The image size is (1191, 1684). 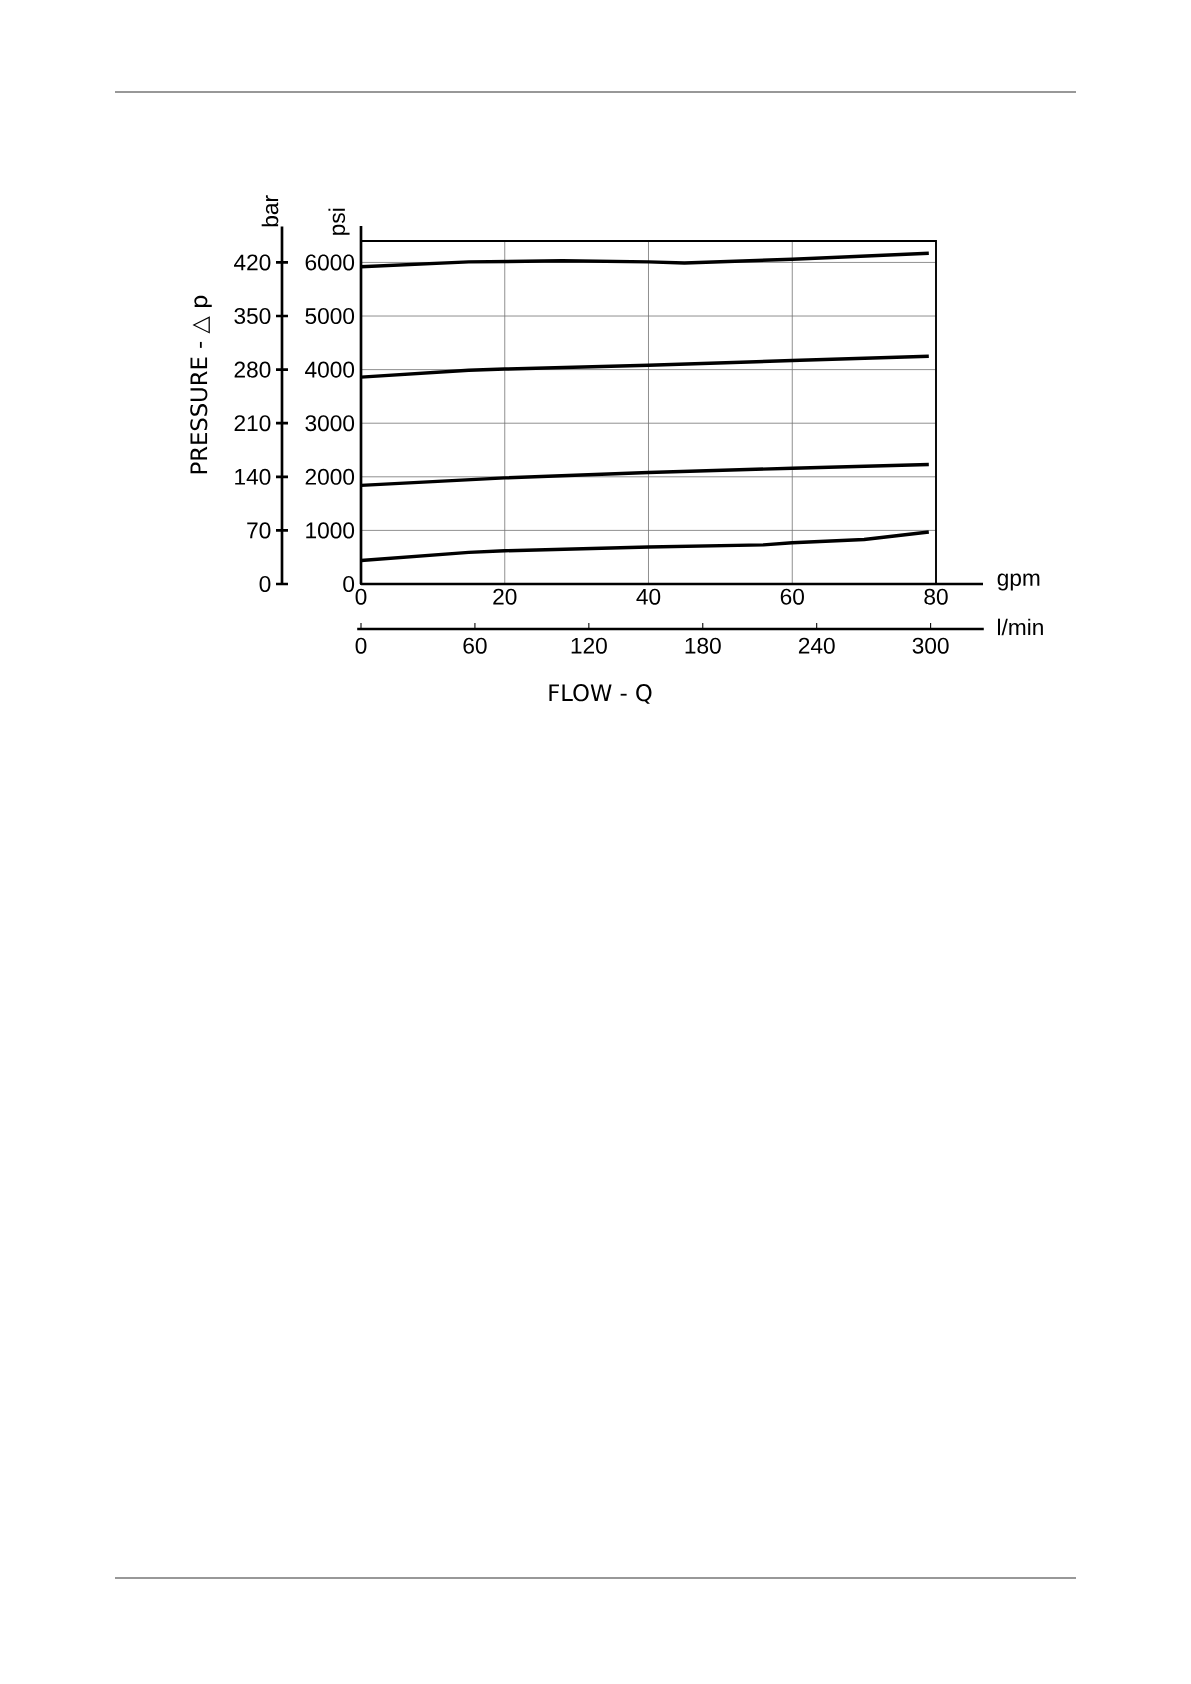 What do you see at coordinates (252, 316) in the screenshot?
I see `y2-tick-label: 350` at bounding box center [252, 316].